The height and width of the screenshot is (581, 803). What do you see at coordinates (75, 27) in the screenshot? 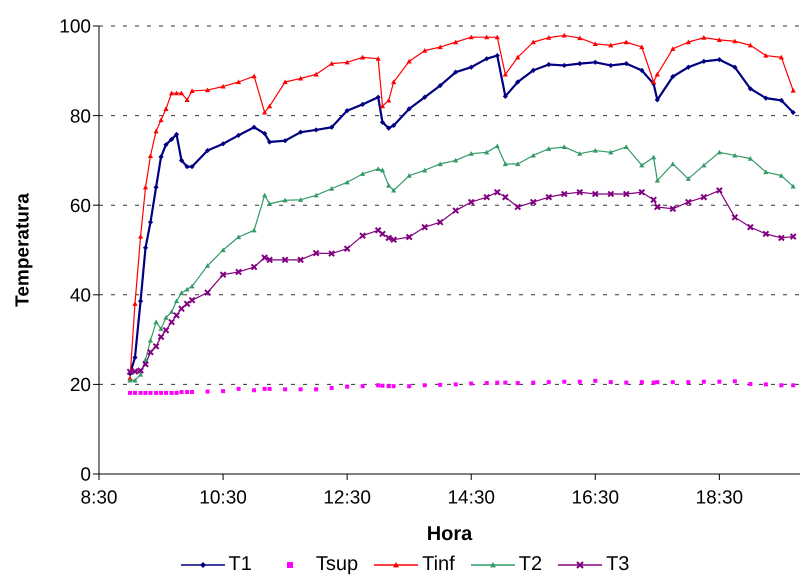
I see `y-tick-label: 100` at bounding box center [75, 27].